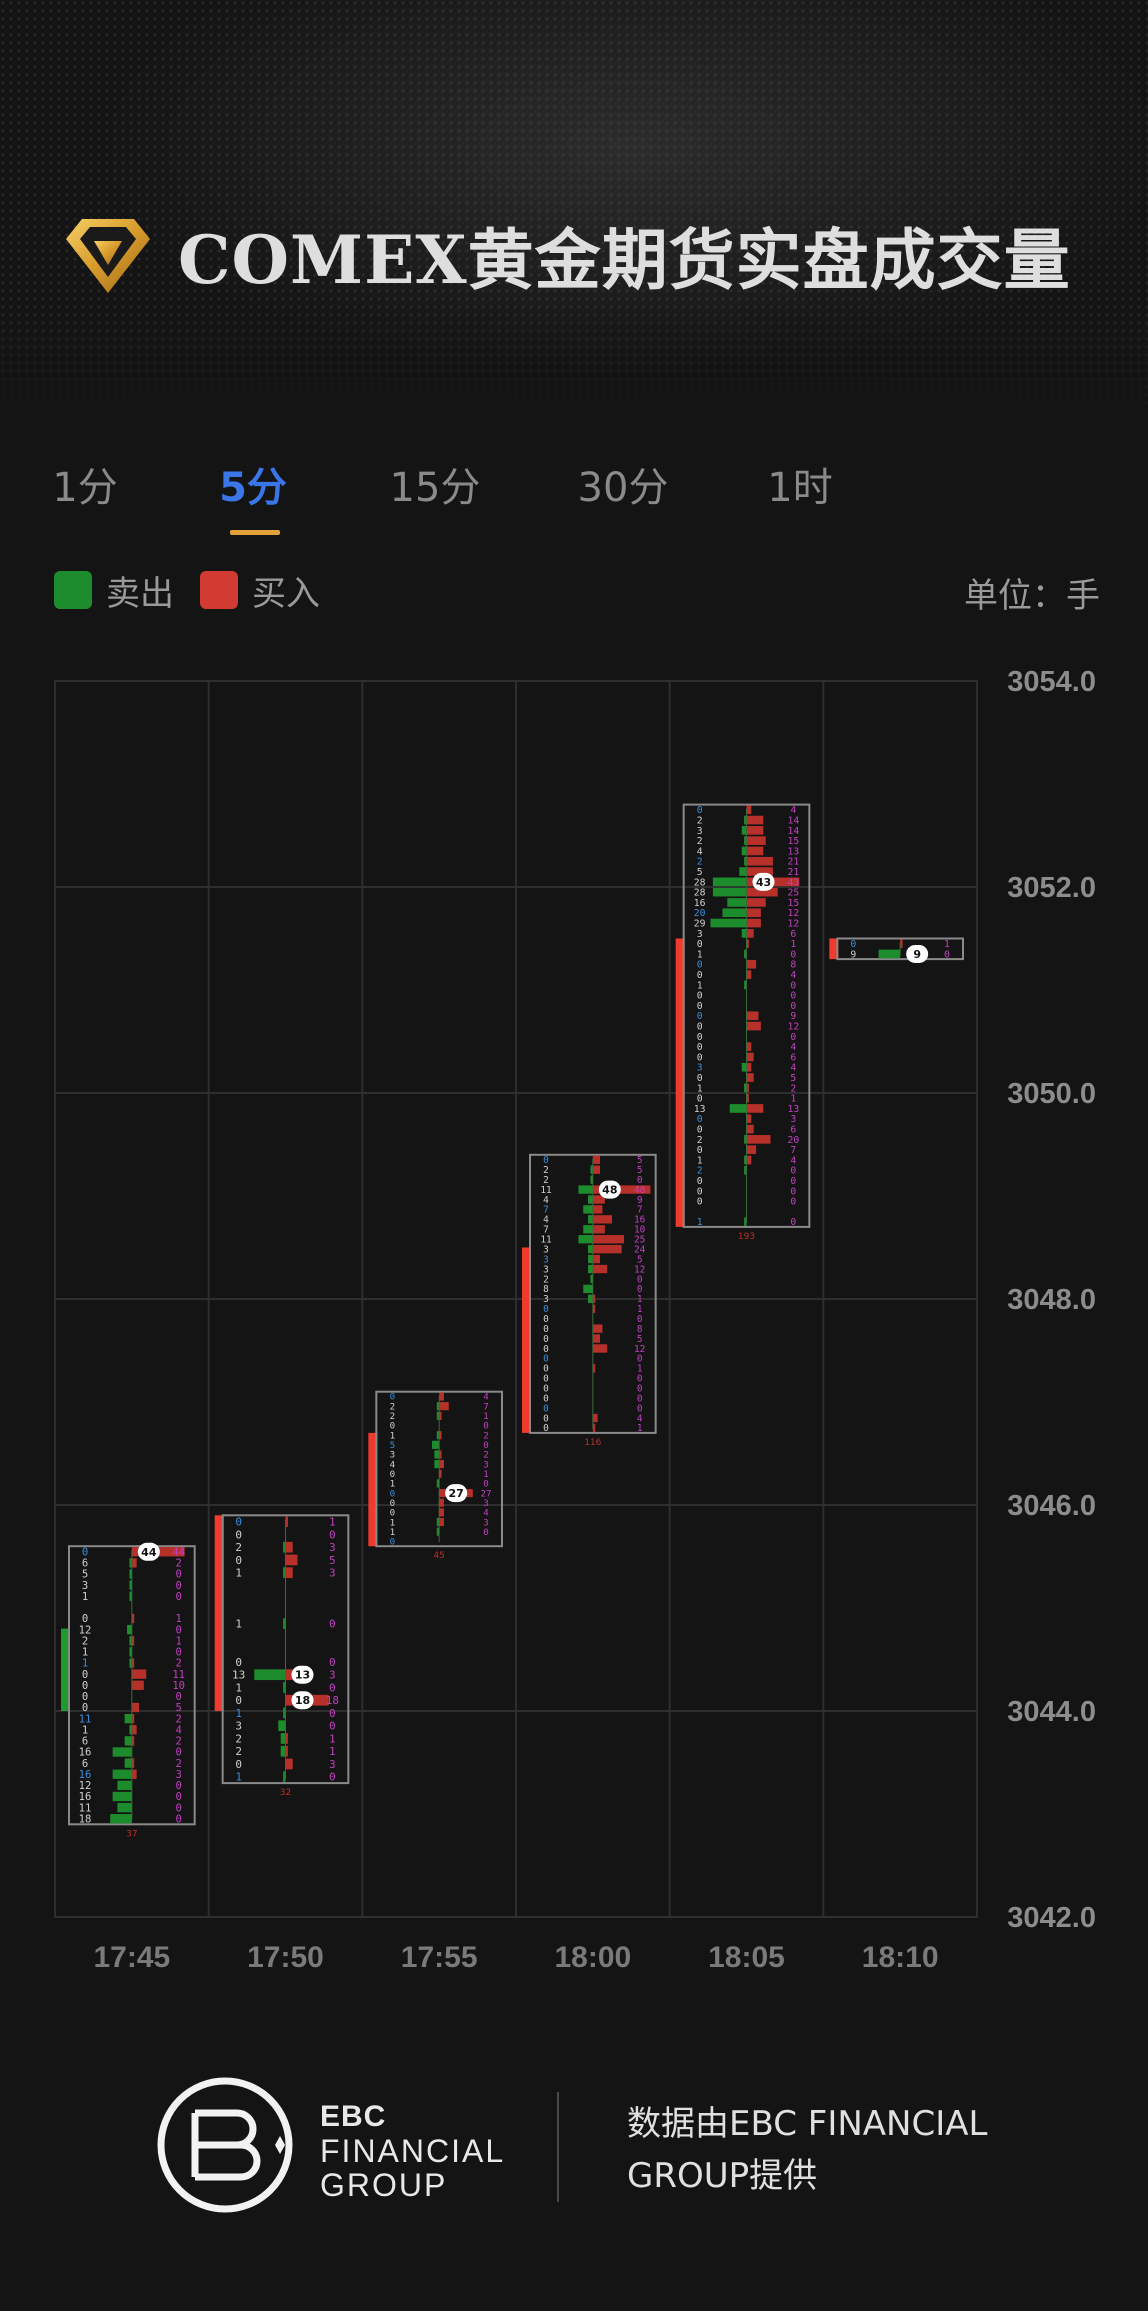  Describe the element at coordinates (178, 1686) in the screenshot. I see `buy-count: 10` at that location.